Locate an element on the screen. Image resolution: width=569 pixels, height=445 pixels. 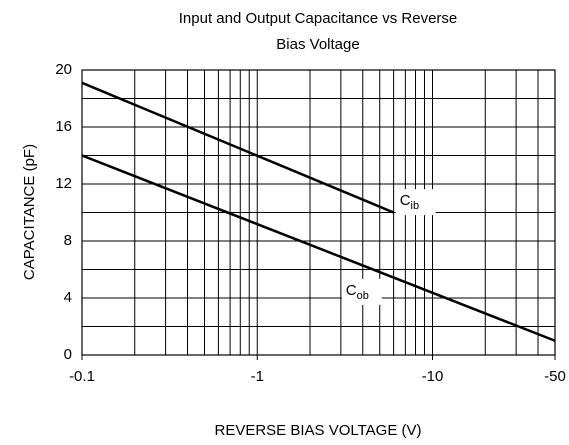
y-tick-label: 12 is located at coordinates (63, 183).